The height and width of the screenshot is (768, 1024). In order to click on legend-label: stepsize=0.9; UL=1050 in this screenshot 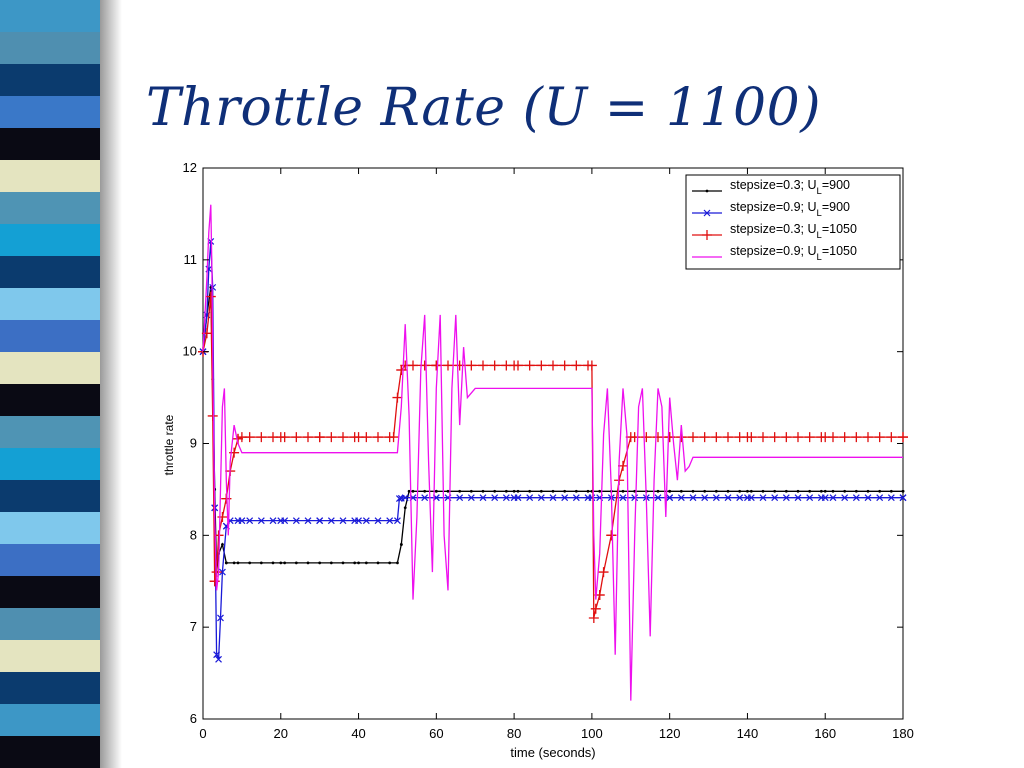, I will do `click(793, 253)`.